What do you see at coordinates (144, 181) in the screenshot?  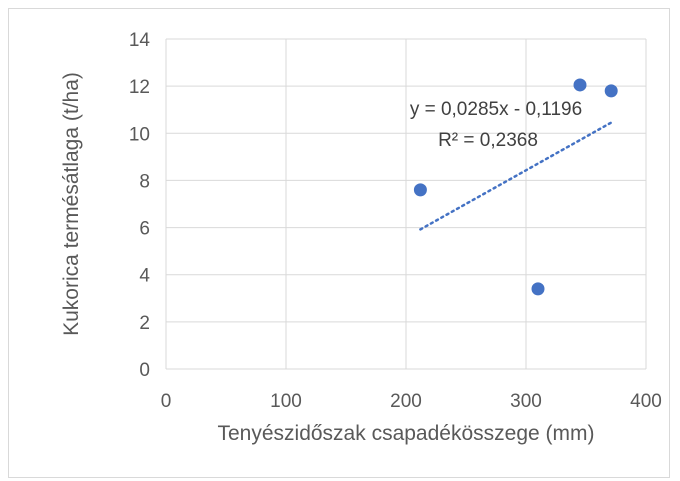 I see `y-tick-label: 8` at bounding box center [144, 181].